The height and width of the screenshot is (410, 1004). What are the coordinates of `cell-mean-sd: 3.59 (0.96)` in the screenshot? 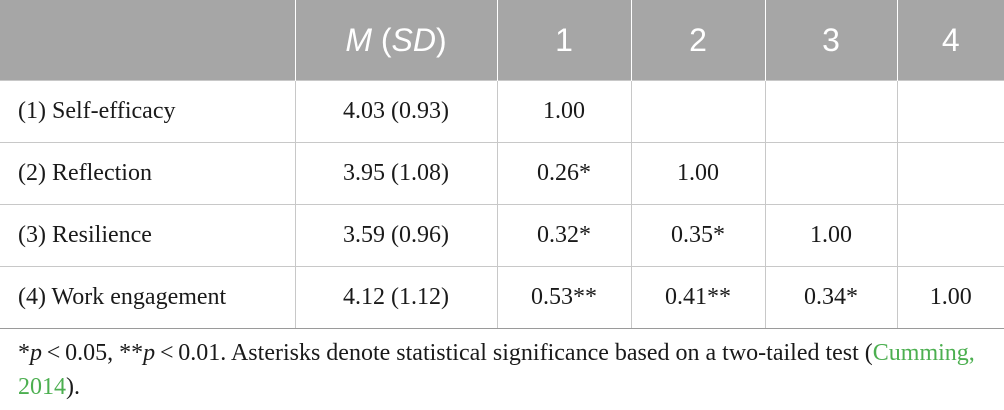 It's located at (396, 235).